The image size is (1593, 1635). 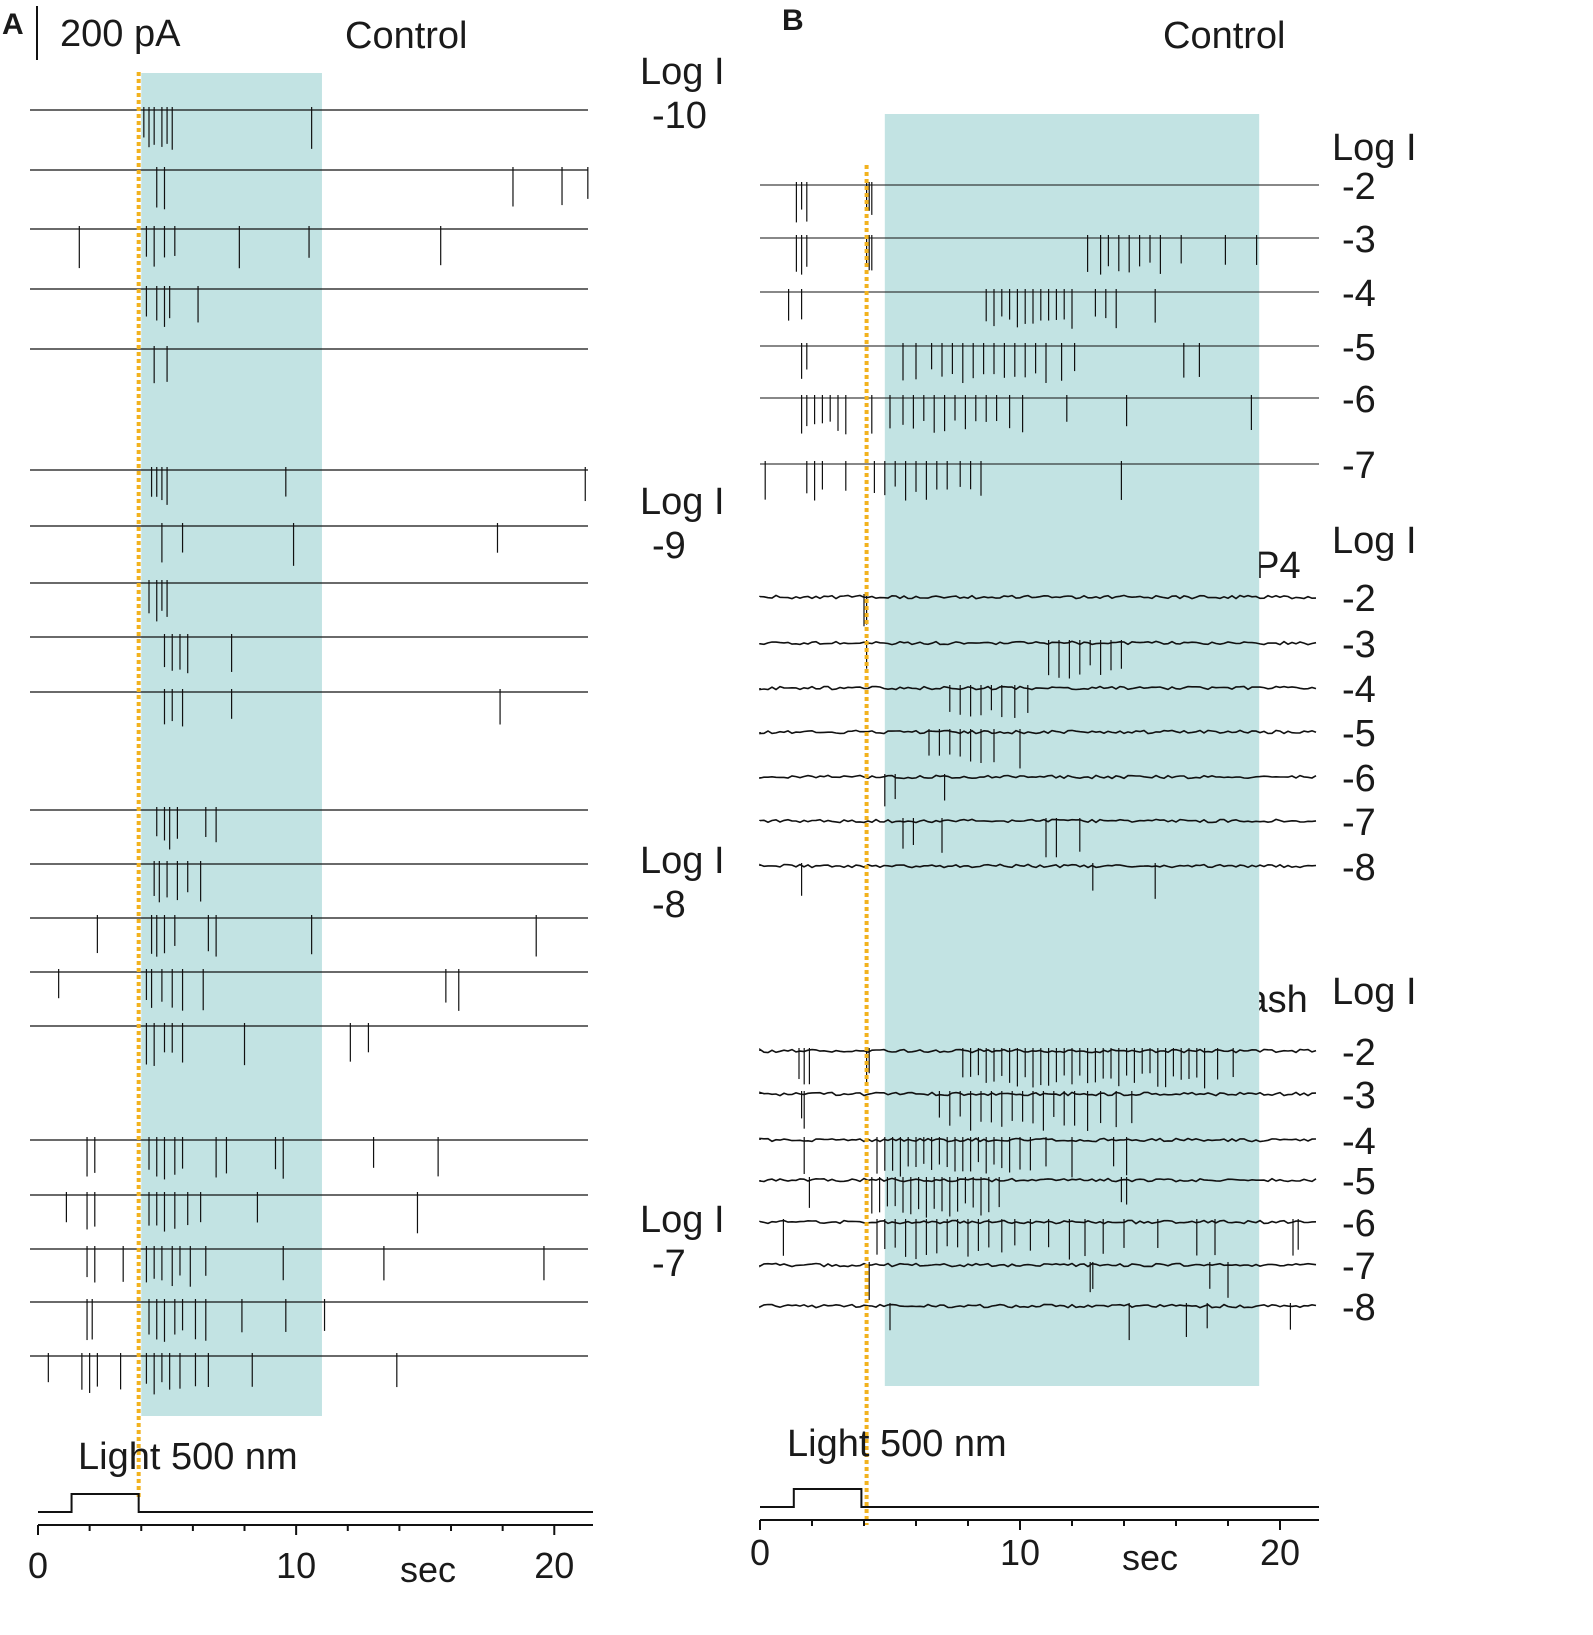 I want to click on light-stimulus-label: Light 500 nm, so click(x=897, y=1444).